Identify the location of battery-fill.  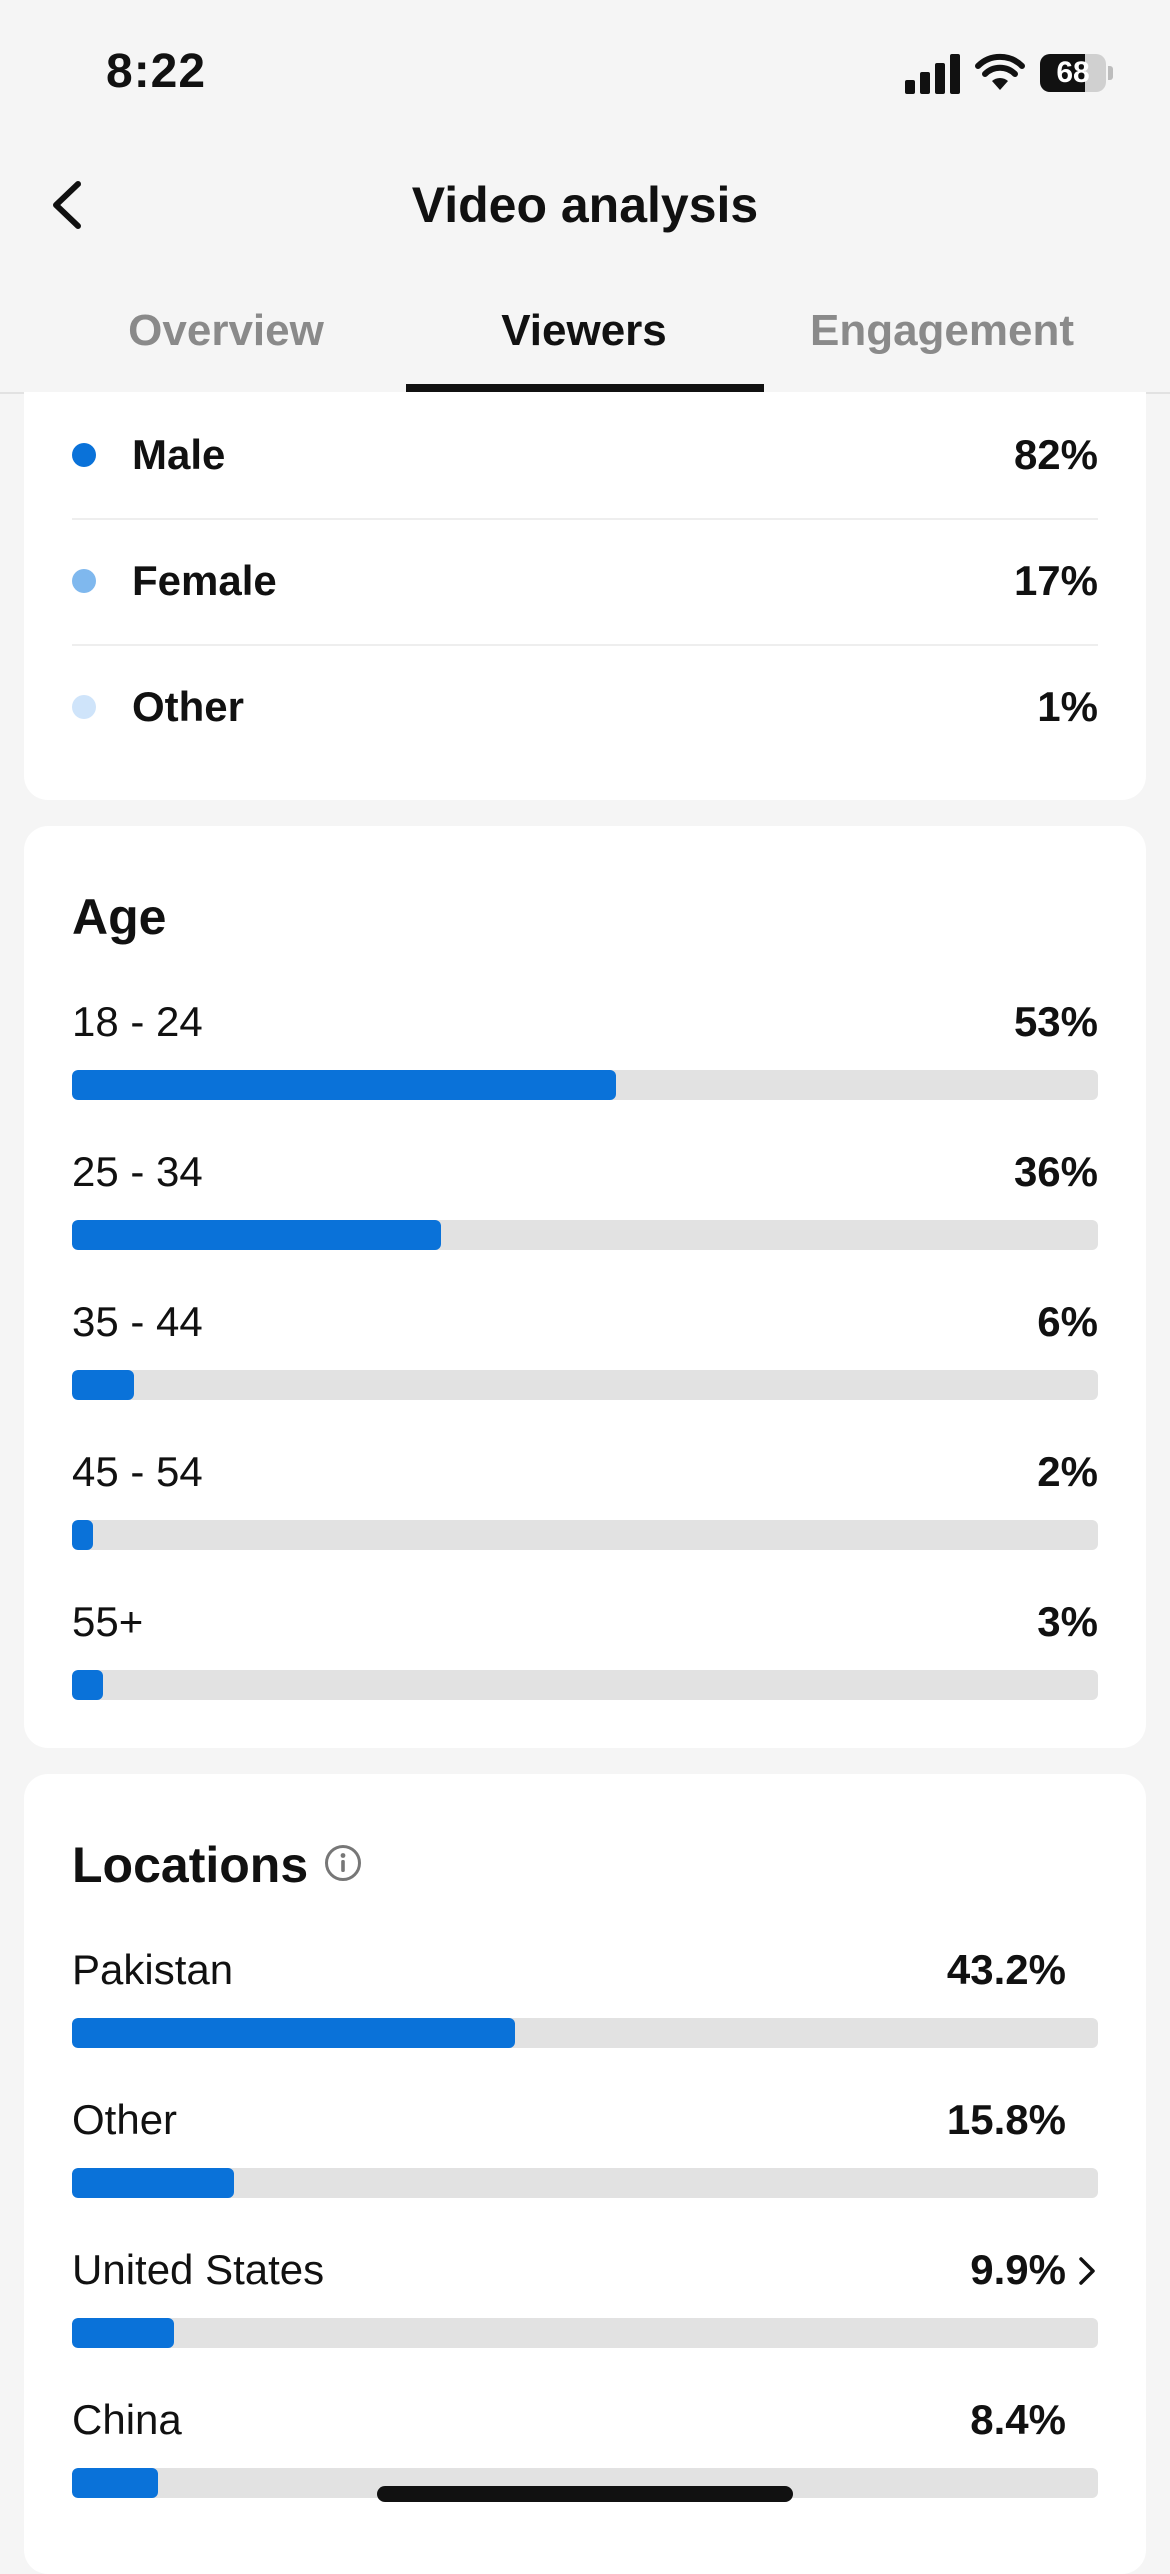
(1062, 73).